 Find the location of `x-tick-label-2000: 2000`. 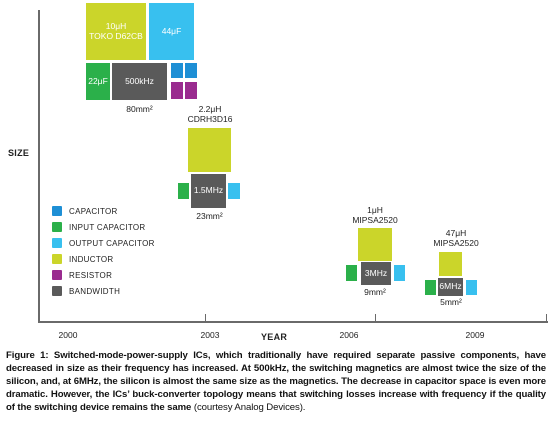

x-tick-label-2000: 2000 is located at coordinates (68, 335).